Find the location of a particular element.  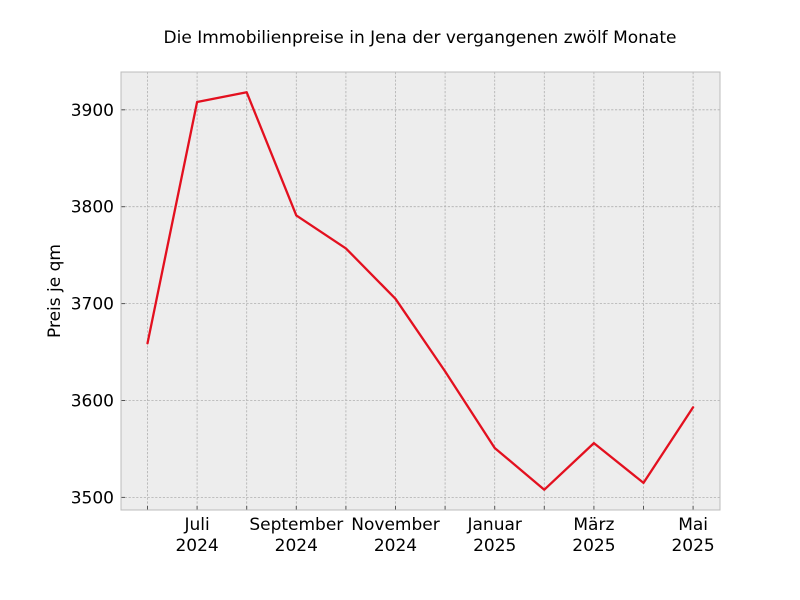

y-tick-label: 3900 is located at coordinates (92, 111).